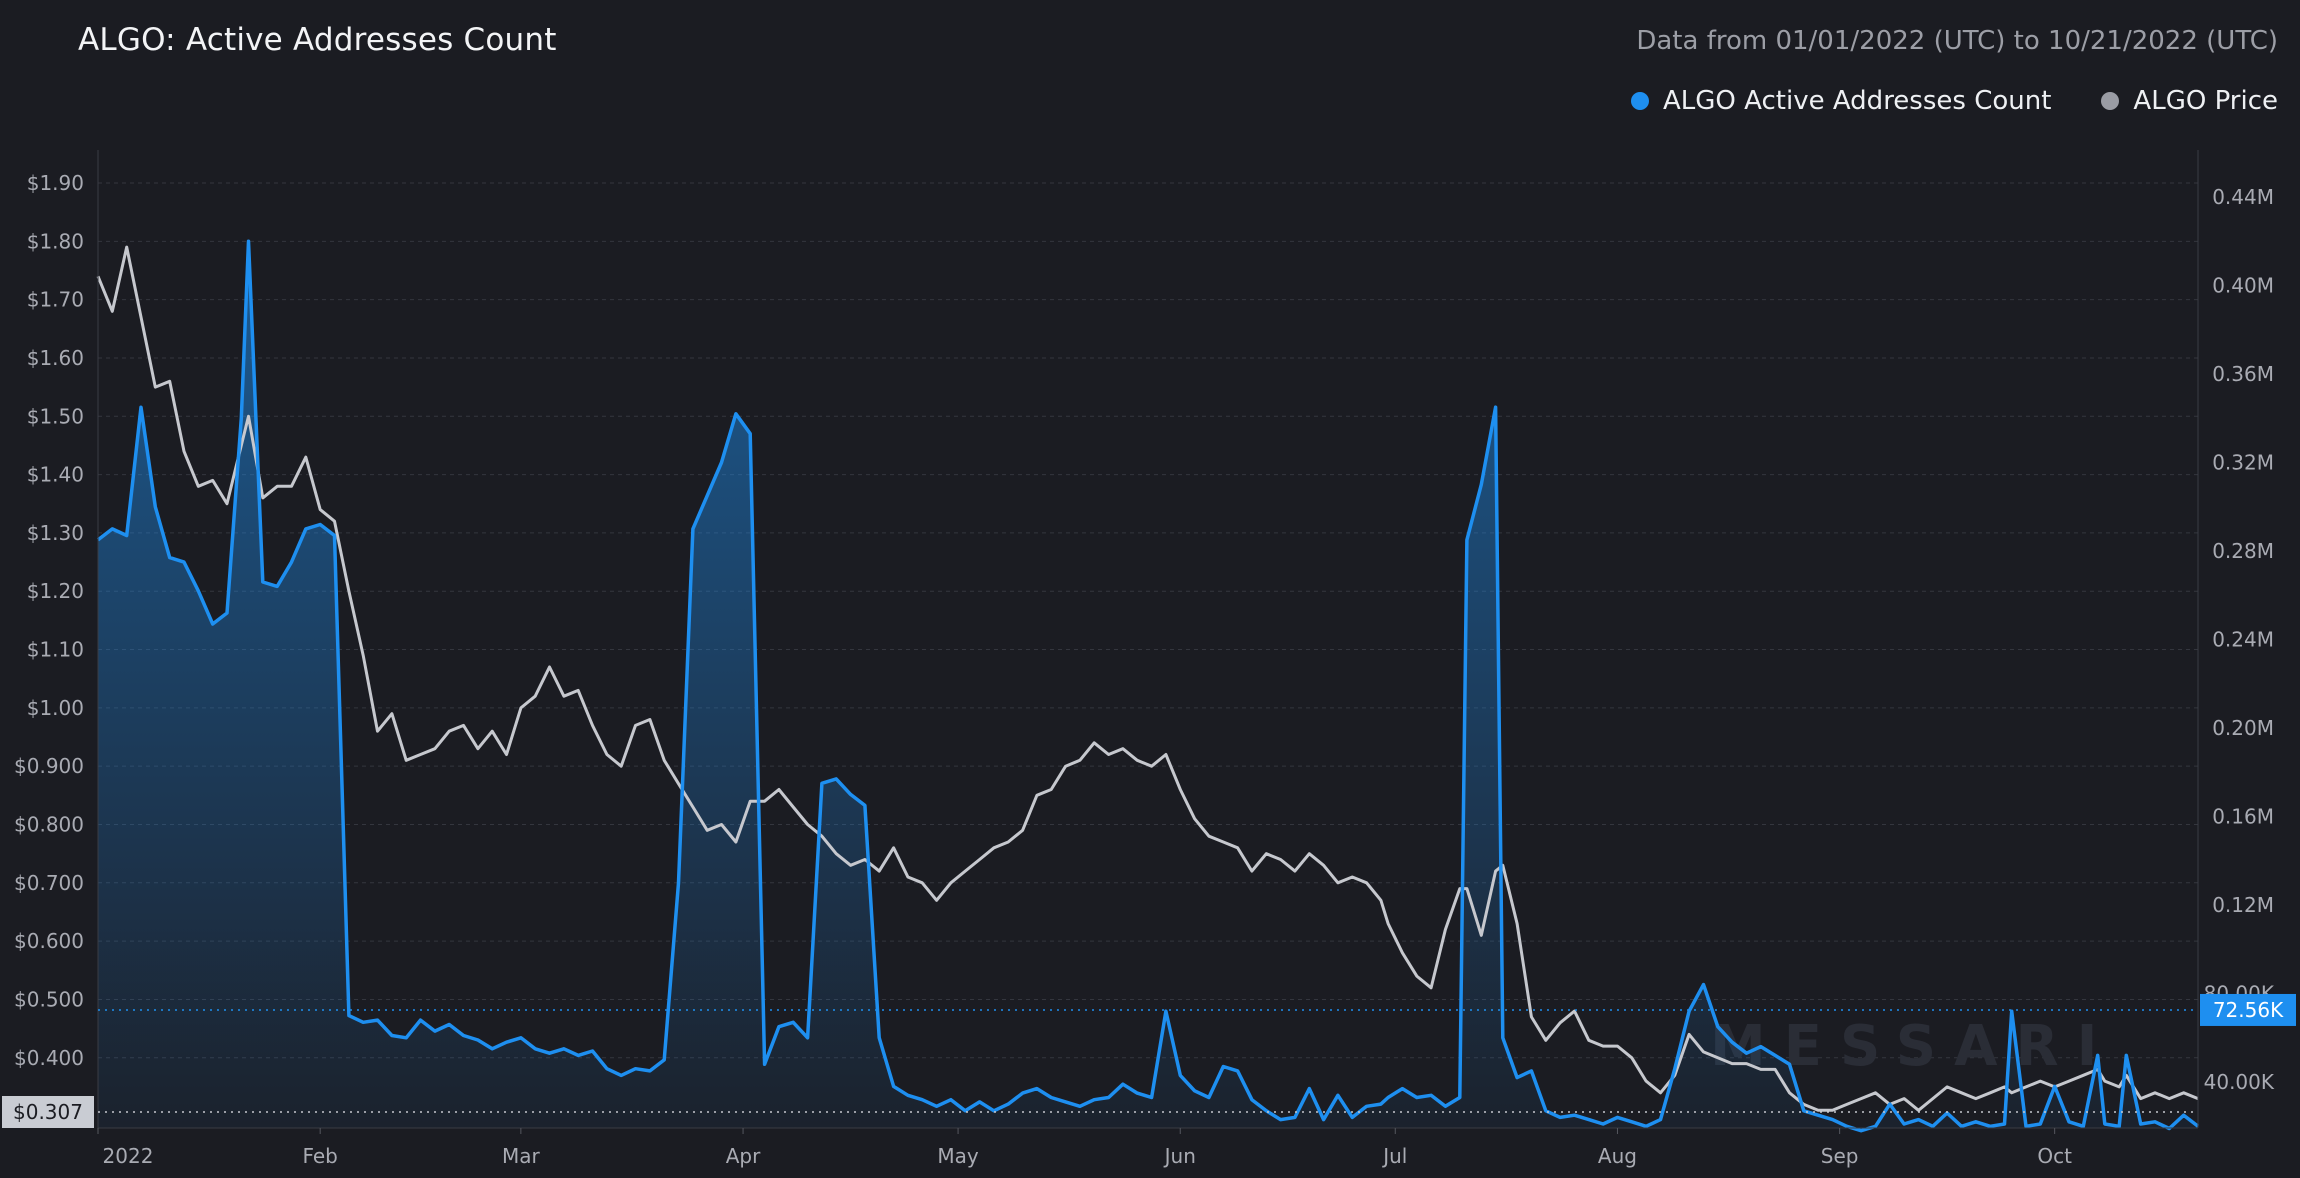 This screenshot has height=1178, width=2300. Describe the element at coordinates (1149, 1060) in the screenshot. I see `current-value-badges: $0.307 72.56K` at that location.